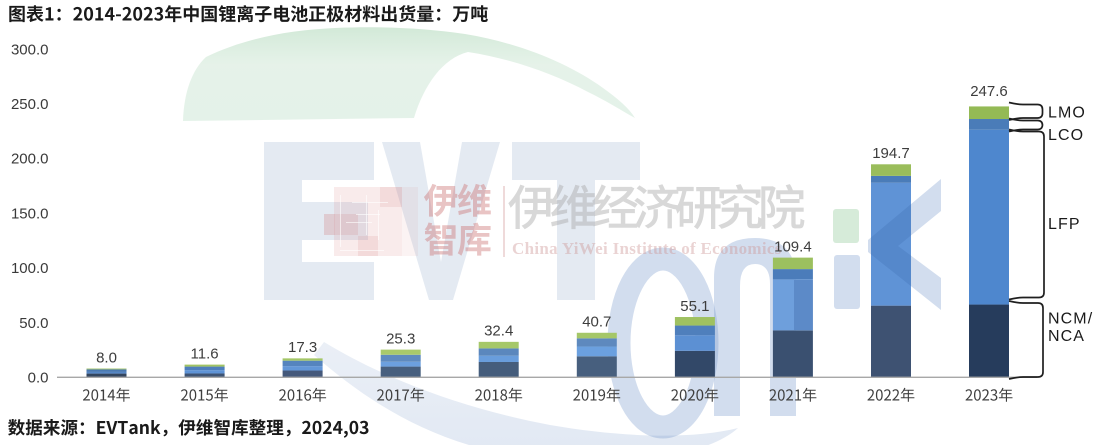 This screenshot has width=1099, height=445. Describe the element at coordinates (1070, 318) in the screenshot. I see `svg-text: NCM/` at that location.